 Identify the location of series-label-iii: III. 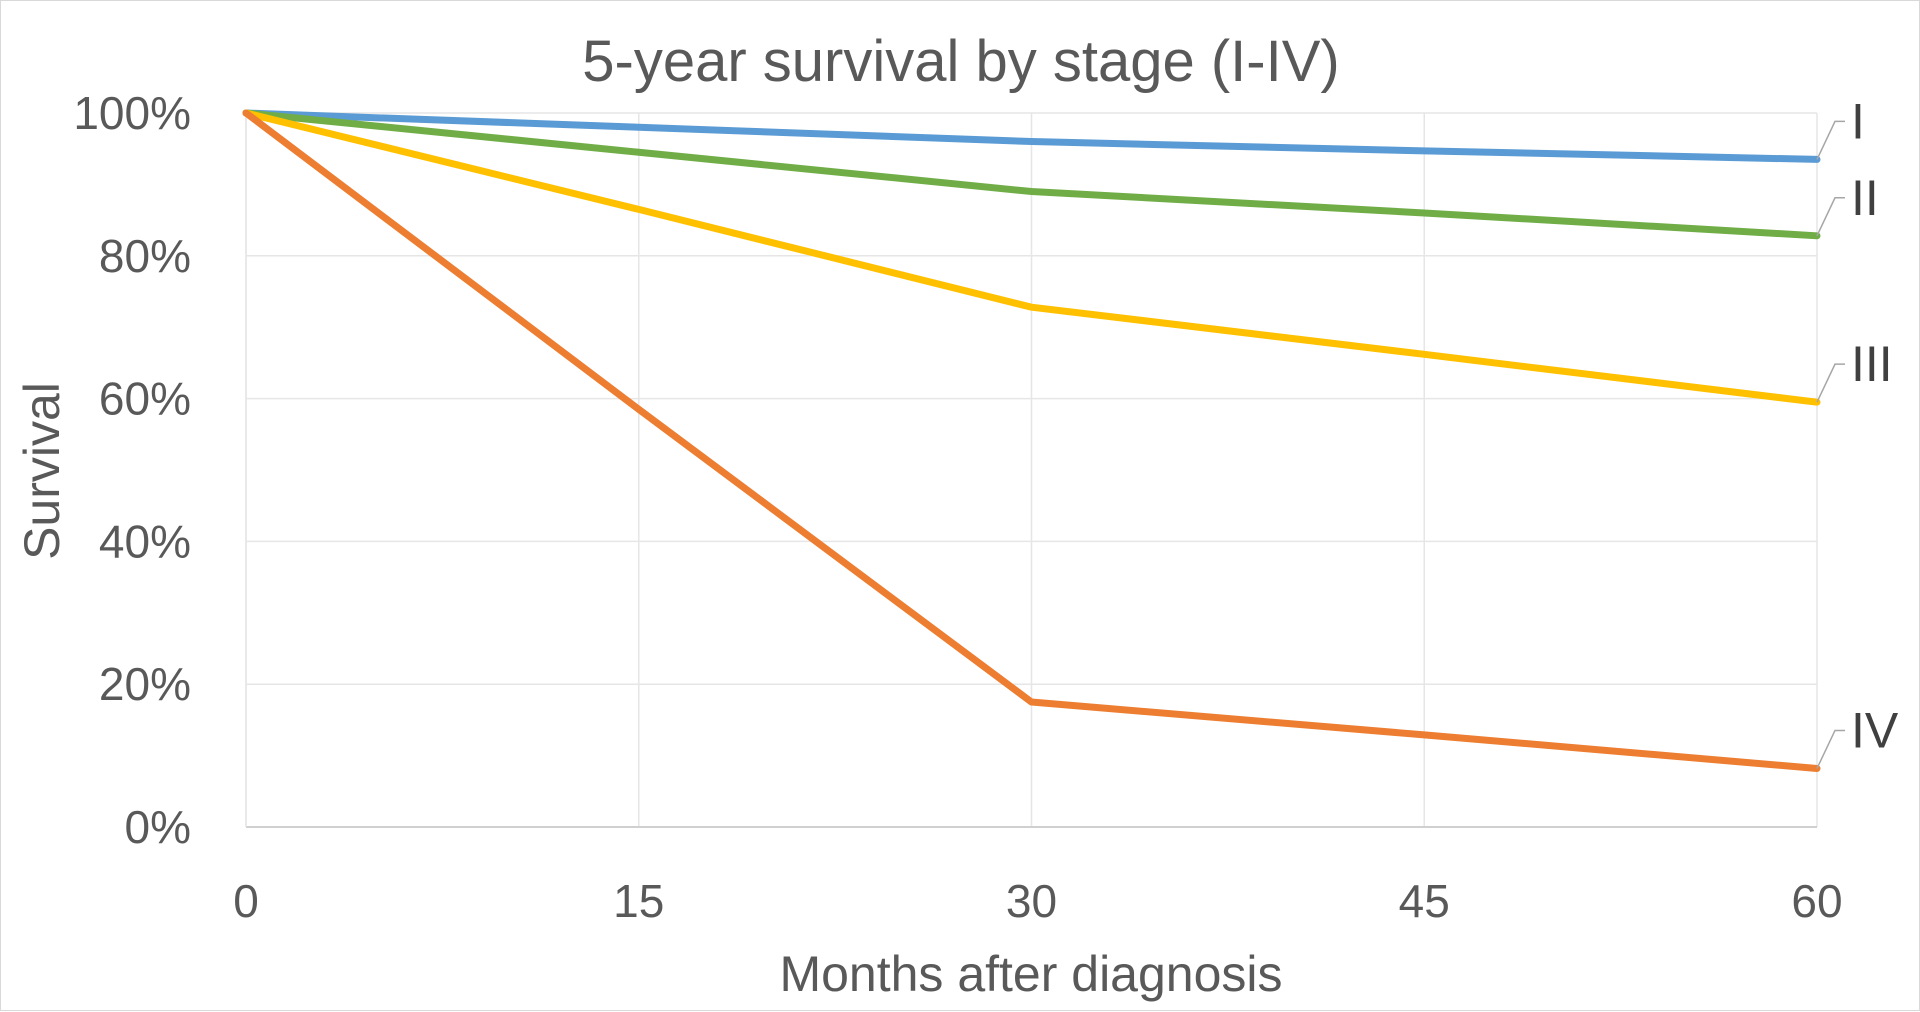
(1872, 364).